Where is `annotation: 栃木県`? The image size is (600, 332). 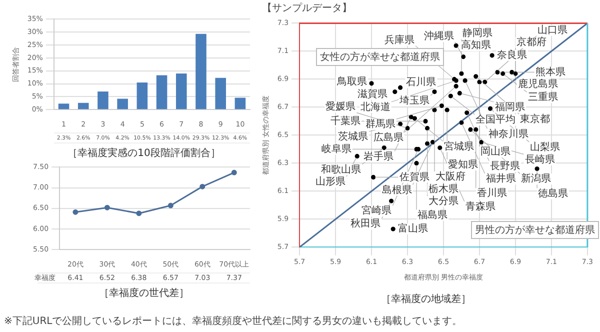 annotation: 栃木県 is located at coordinates (443, 188).